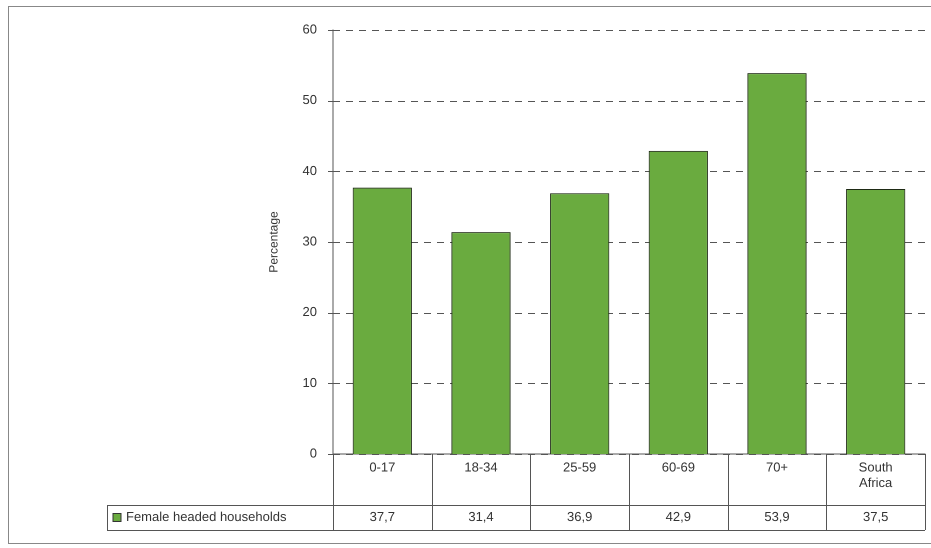 The image size is (931, 548). Describe the element at coordinates (309, 29) in the screenshot. I see `y-tick-label: 60` at that location.